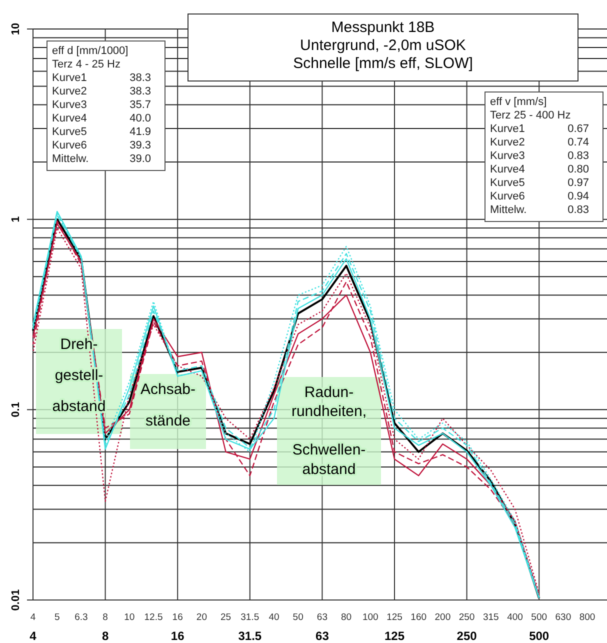  I want to click on x-tick-label: 6.3, so click(81, 617).